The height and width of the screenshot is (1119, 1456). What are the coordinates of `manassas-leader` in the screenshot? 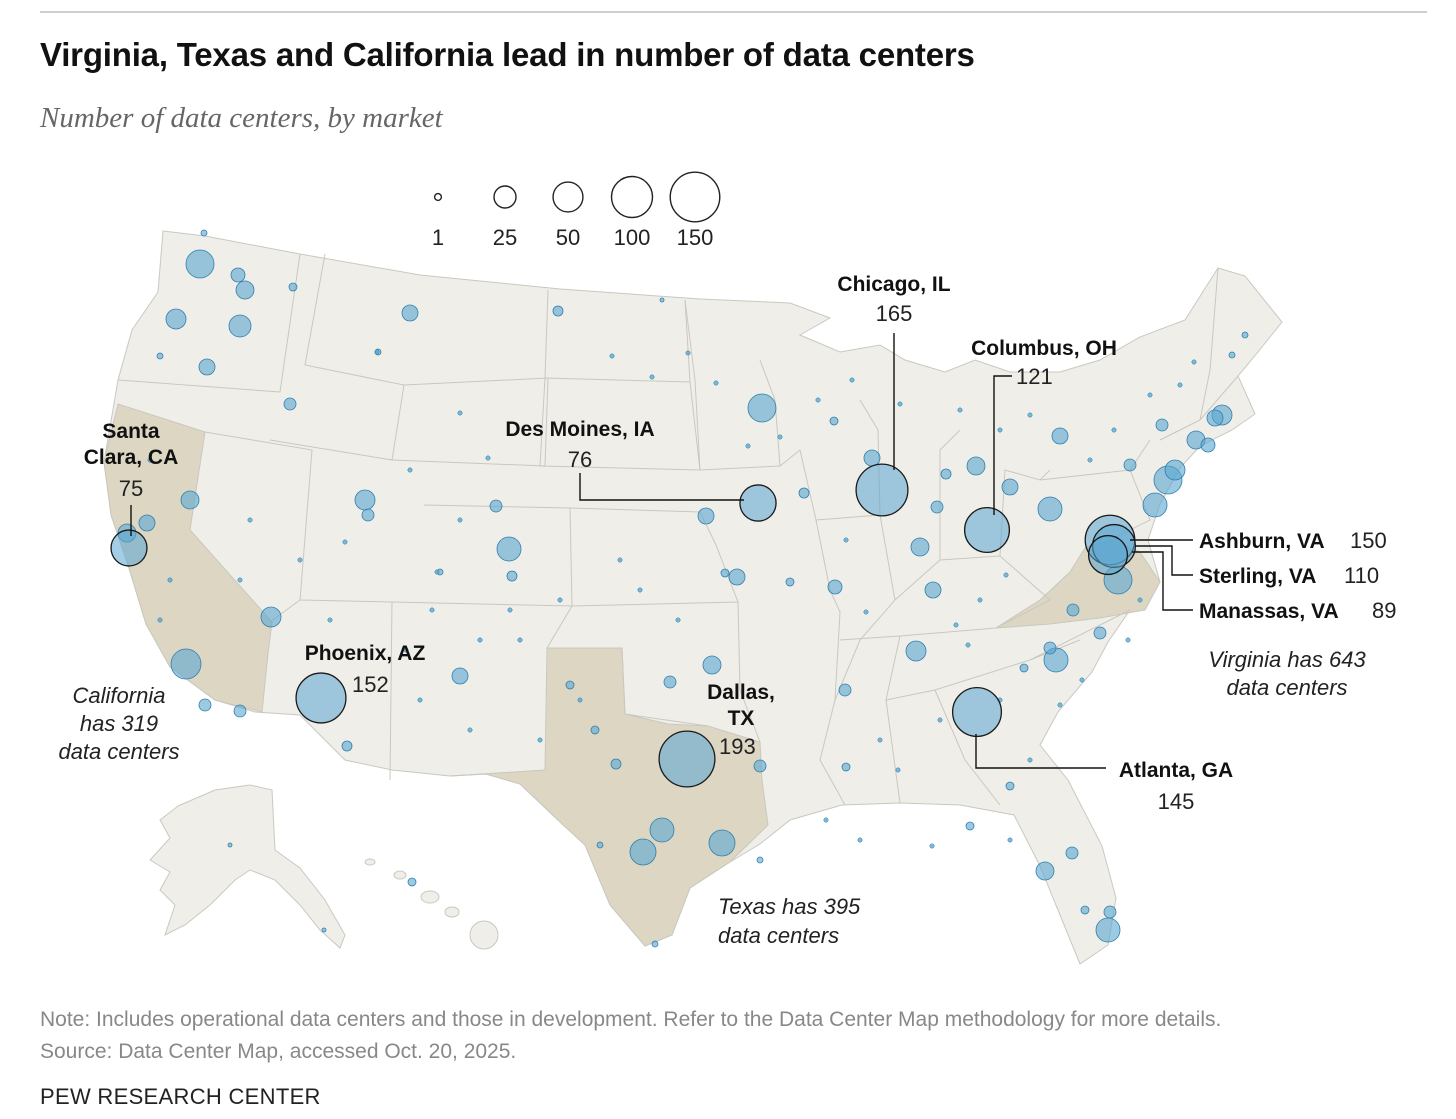 It's located at (1162, 581).